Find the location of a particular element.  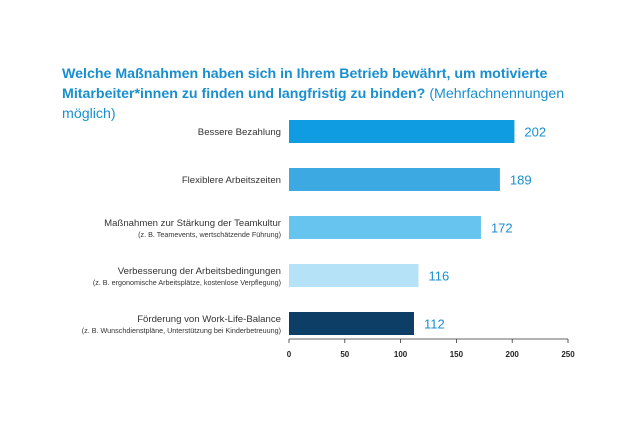

bar-value-3: 172 is located at coordinates (502, 228).